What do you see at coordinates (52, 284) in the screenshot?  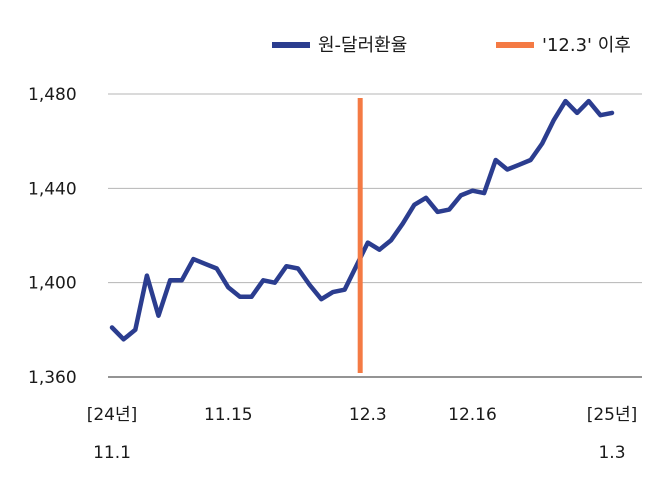 I see `y-tick-label: 1,400` at bounding box center [52, 284].